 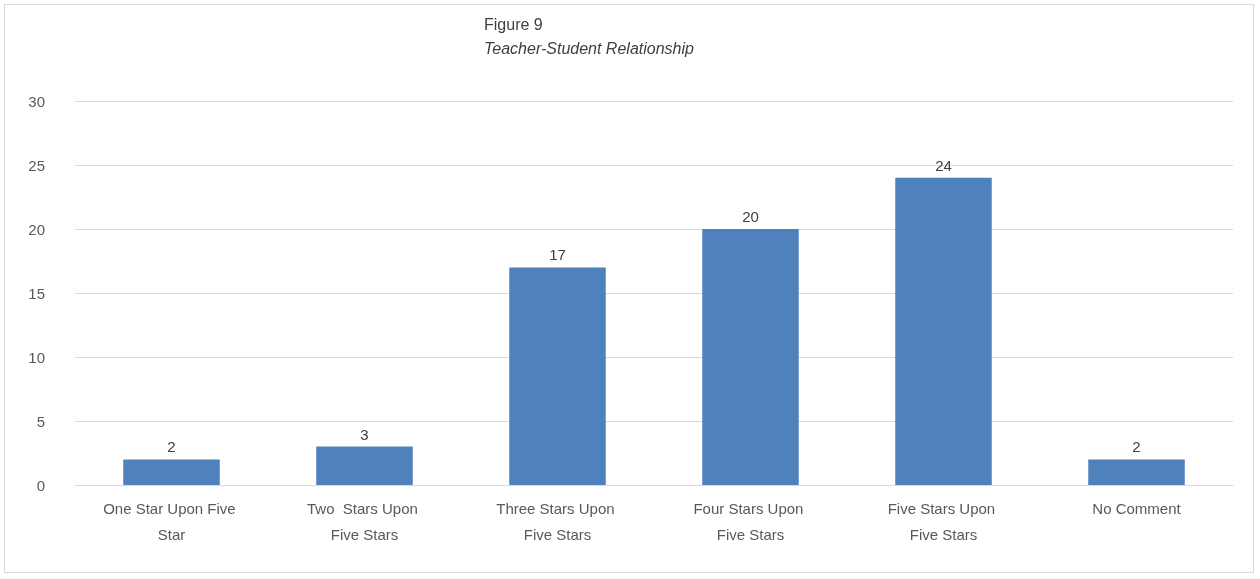 I want to click on chart-subtitle: Teacher-Student Relationship, so click(x=589, y=48).